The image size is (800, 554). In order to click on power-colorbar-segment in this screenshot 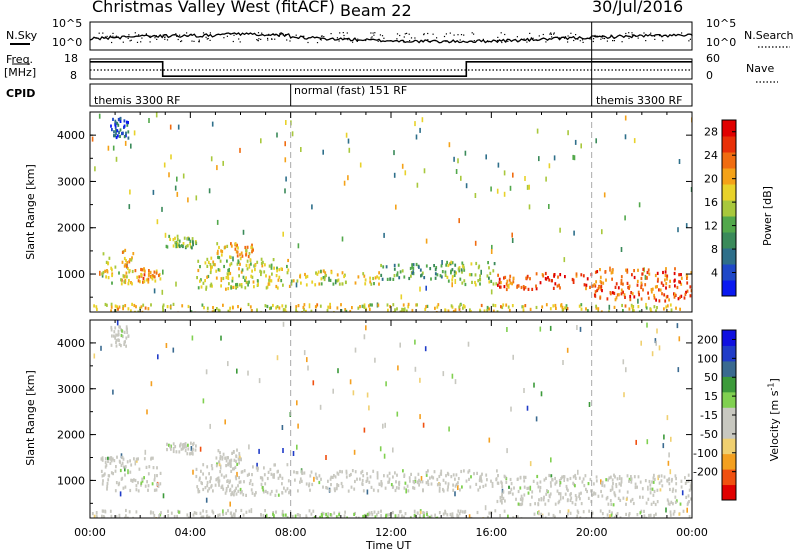, I will do `click(729, 208)`.